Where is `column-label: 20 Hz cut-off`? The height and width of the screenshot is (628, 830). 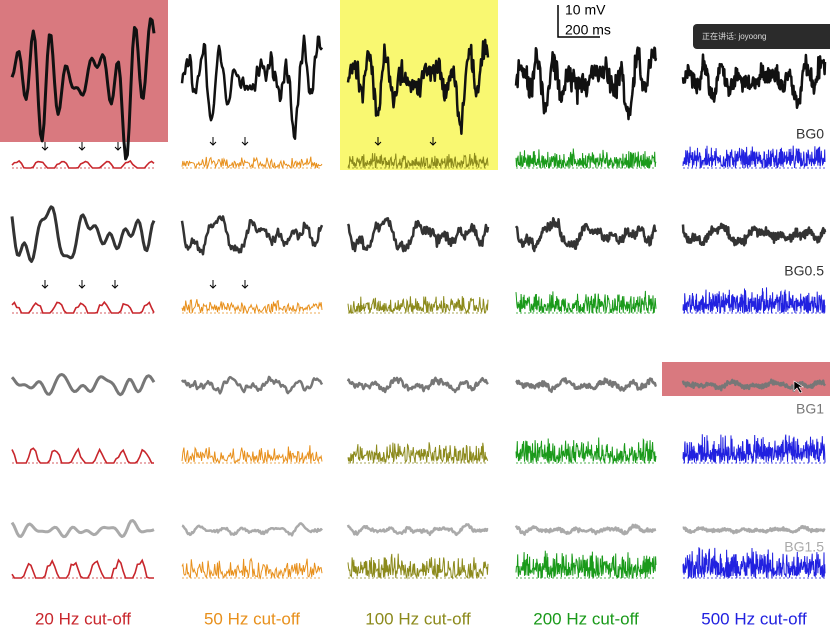
column-label: 20 Hz cut-off is located at coordinates (83, 618).